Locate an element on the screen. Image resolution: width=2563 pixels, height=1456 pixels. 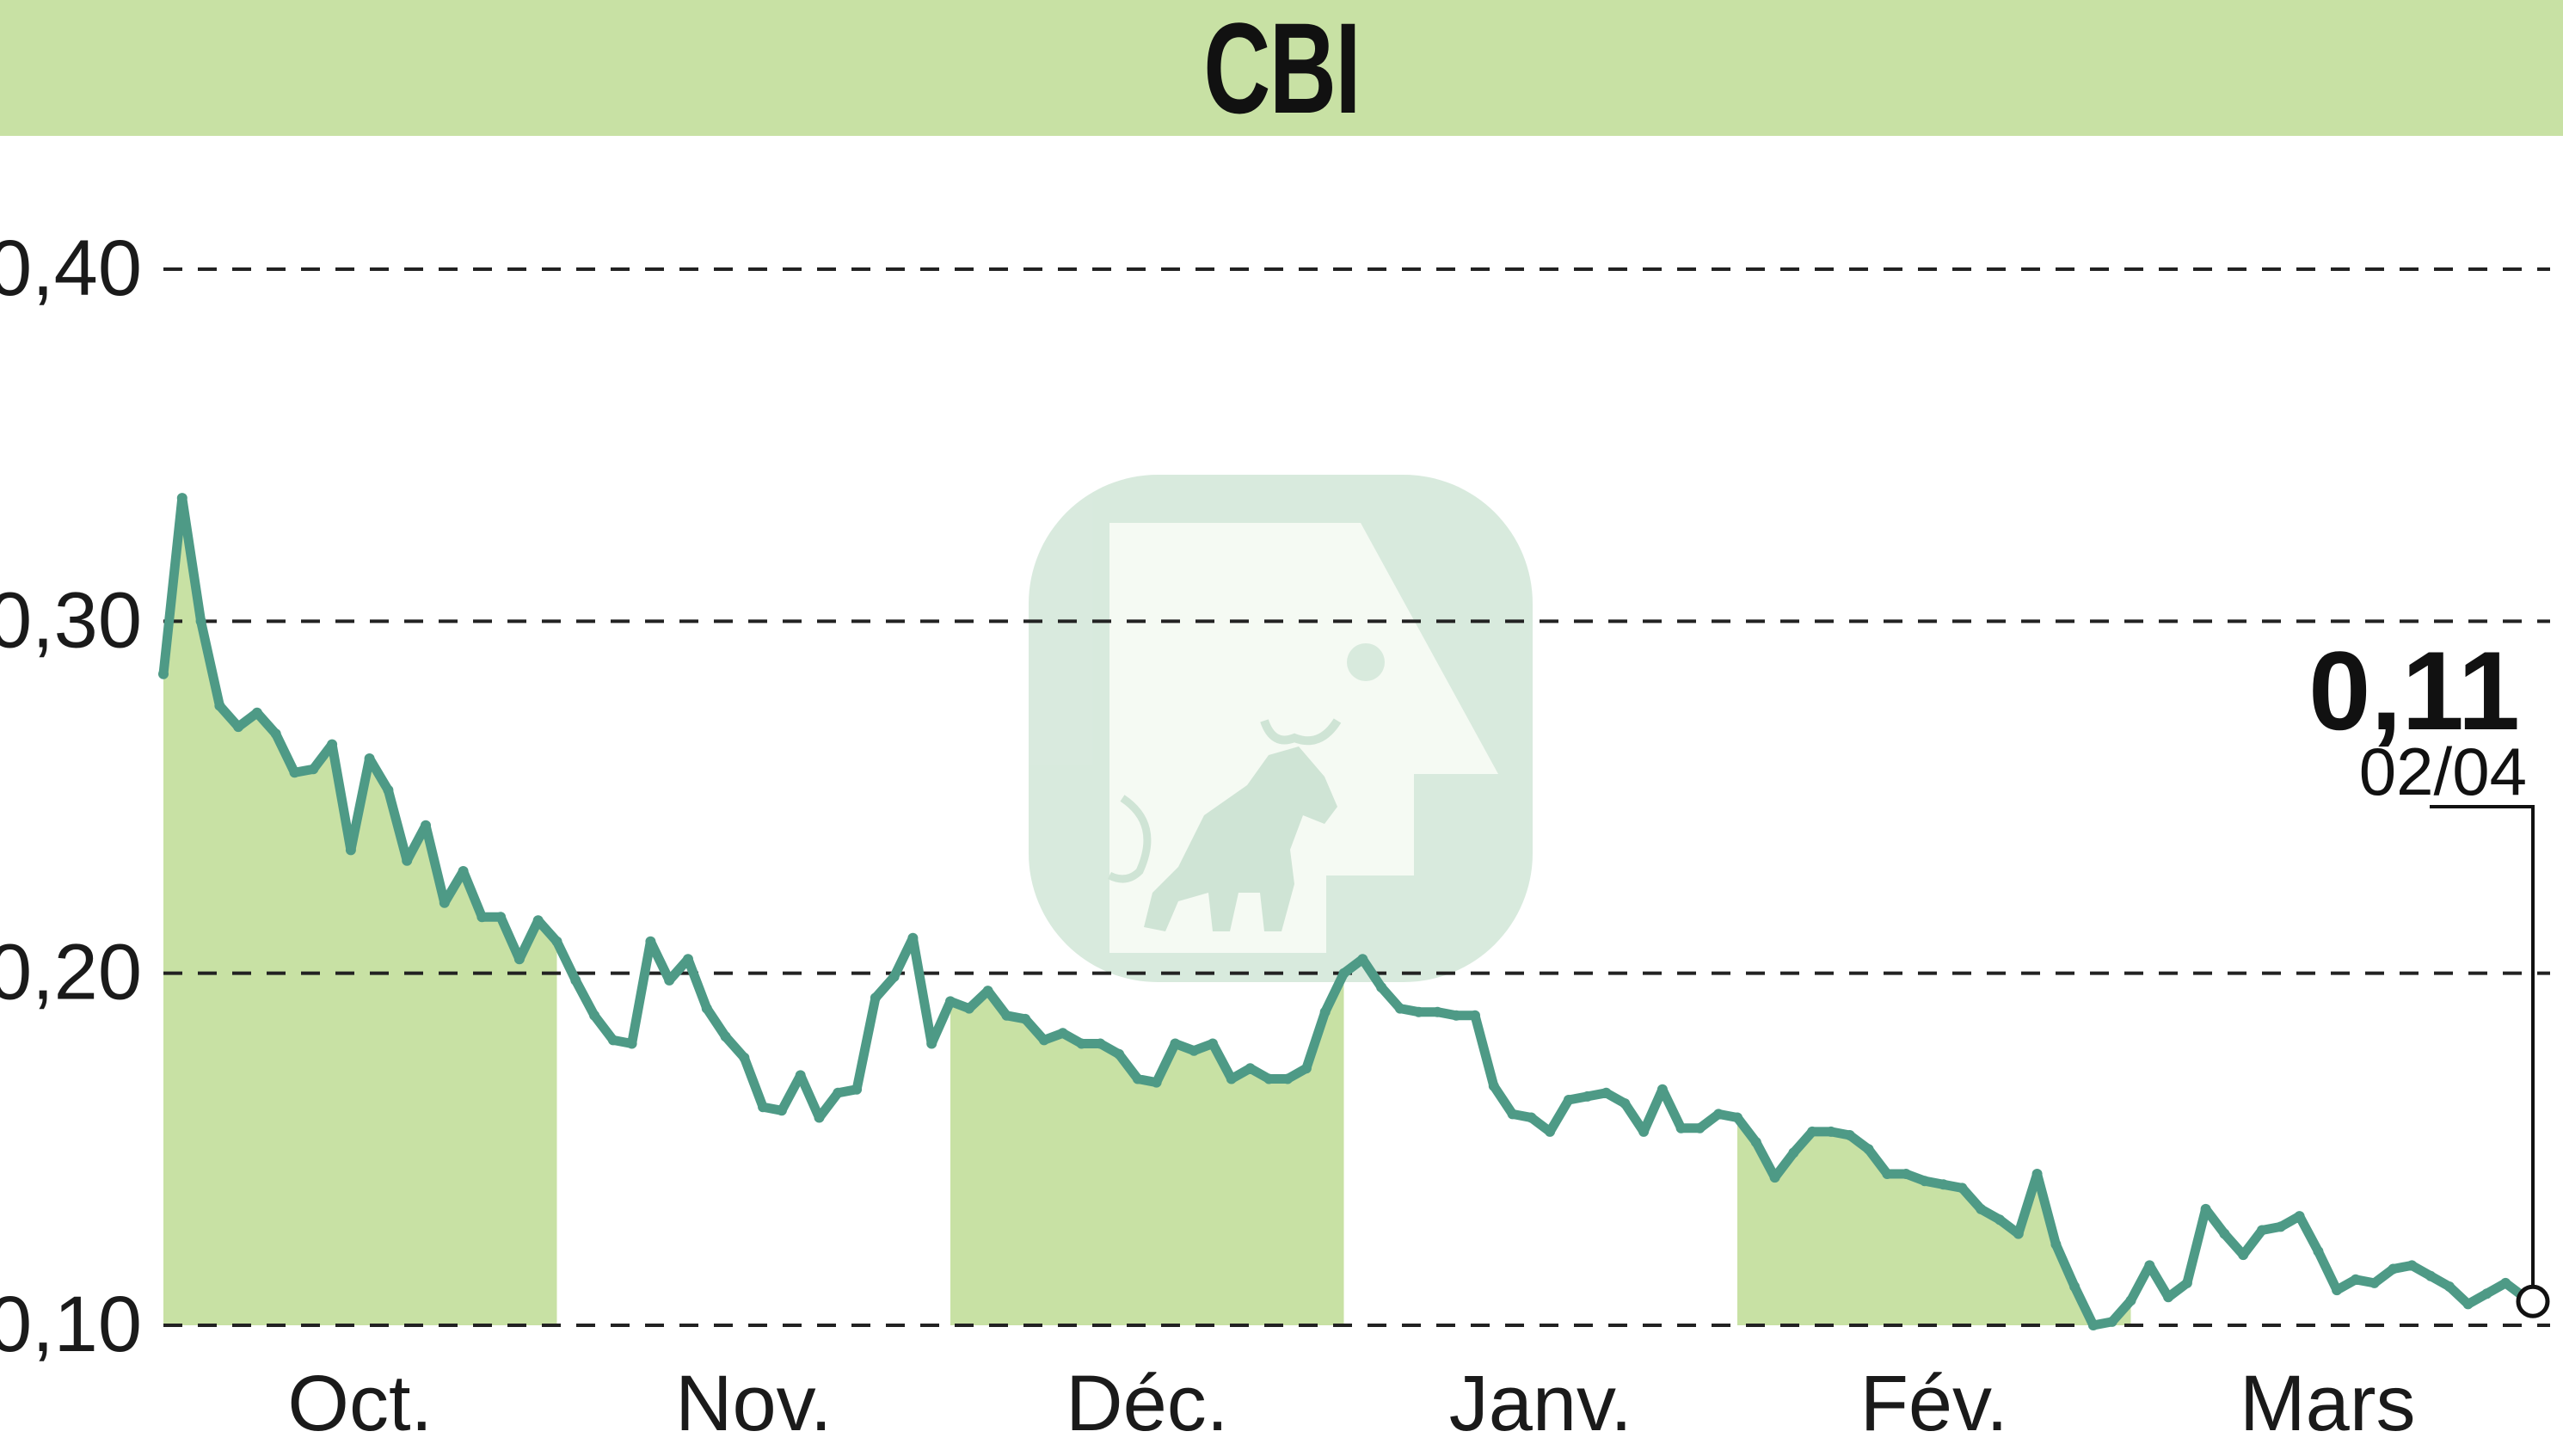
shaded-area-fv is located at coordinates (1934, 1221).